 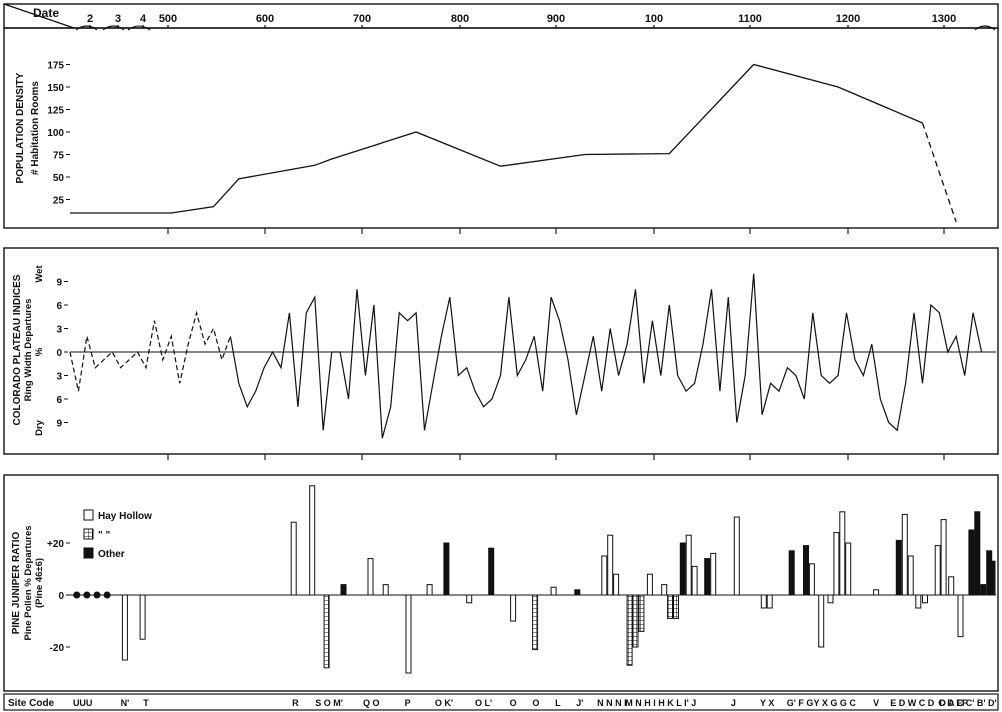 I want to click on site-code: J, so click(x=733, y=703).